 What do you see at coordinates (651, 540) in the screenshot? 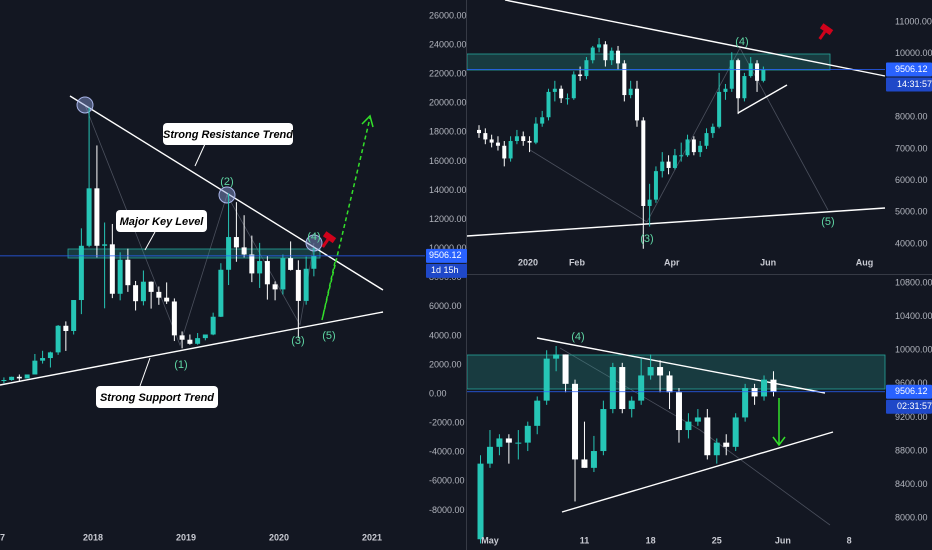
I see `x-tick-label: 18` at bounding box center [651, 540].